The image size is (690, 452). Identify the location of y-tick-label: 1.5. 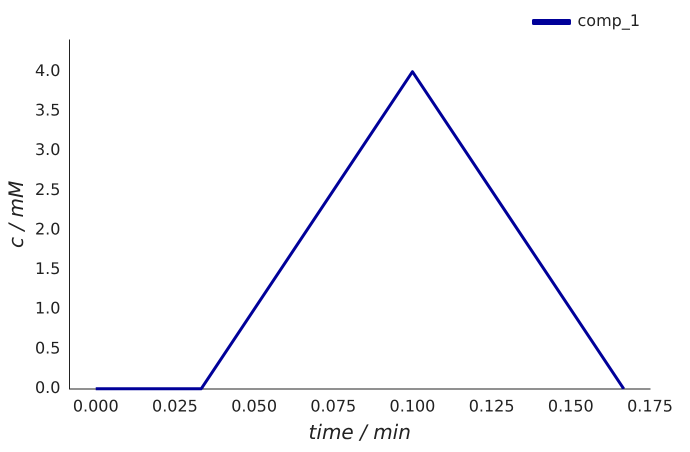
(47, 268).